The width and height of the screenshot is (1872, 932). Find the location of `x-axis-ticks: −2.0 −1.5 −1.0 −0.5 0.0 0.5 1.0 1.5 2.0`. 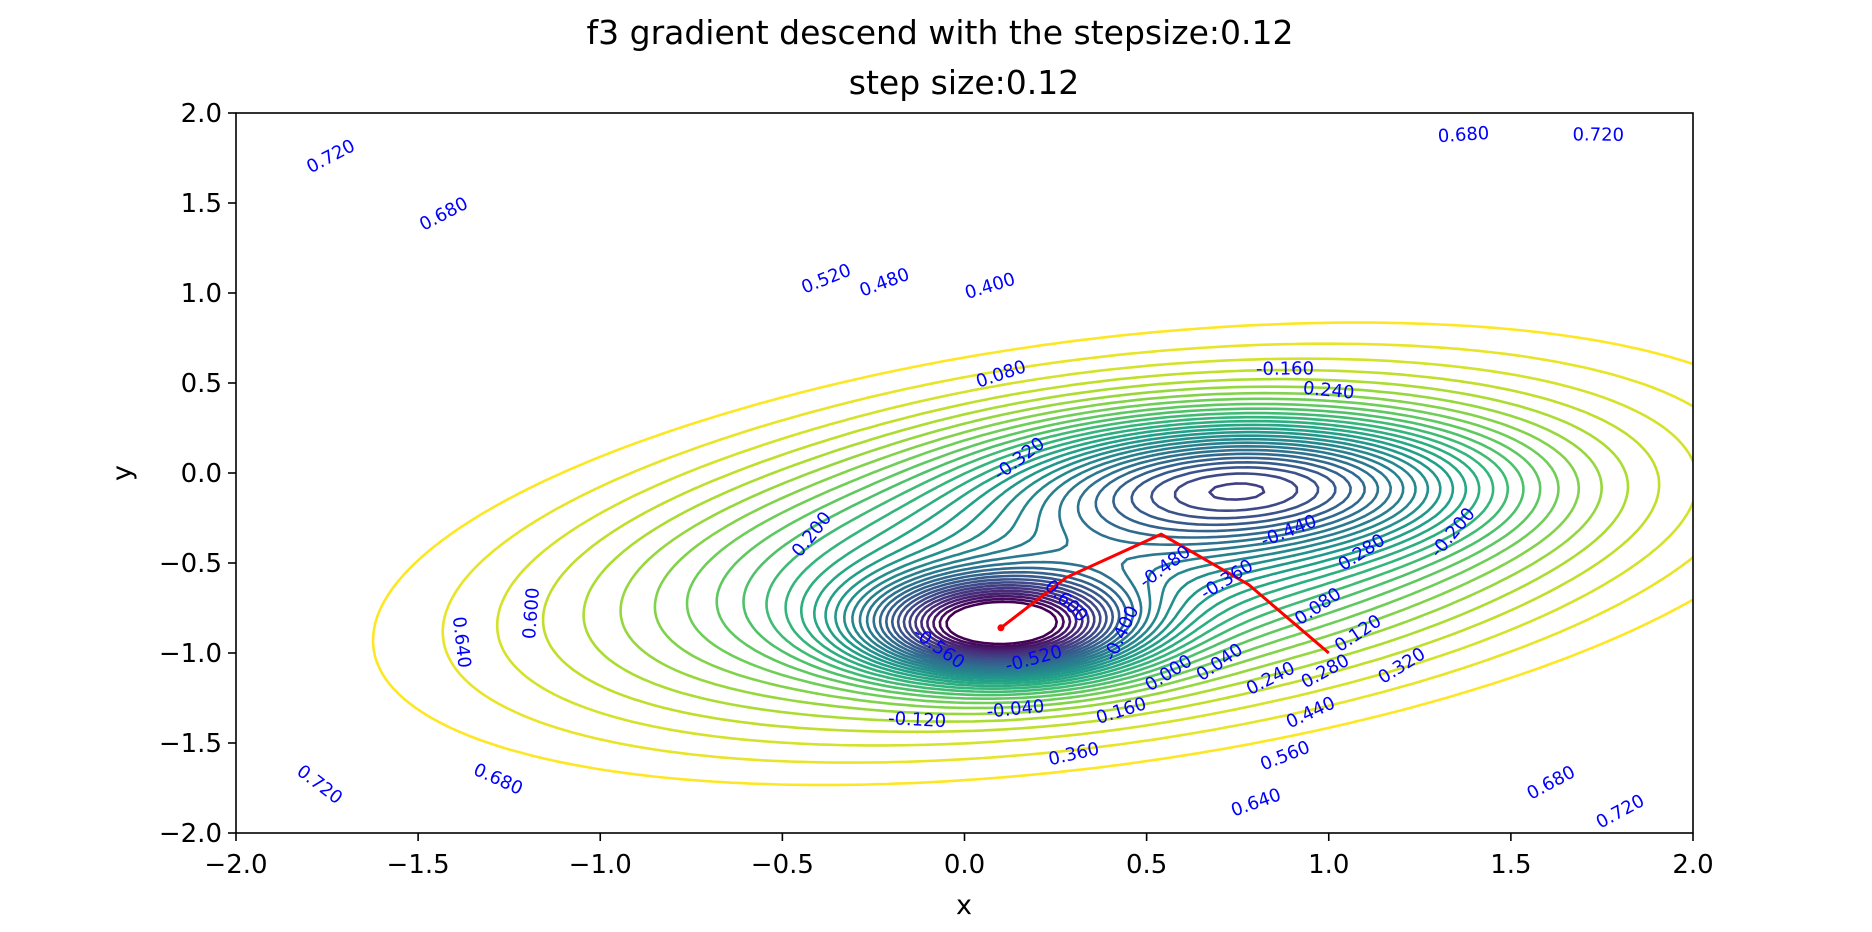

x-axis-ticks: −2.0 −1.5 −1.0 −0.5 0.0 0.5 1.0 1.5 2.0 is located at coordinates (959, 856).